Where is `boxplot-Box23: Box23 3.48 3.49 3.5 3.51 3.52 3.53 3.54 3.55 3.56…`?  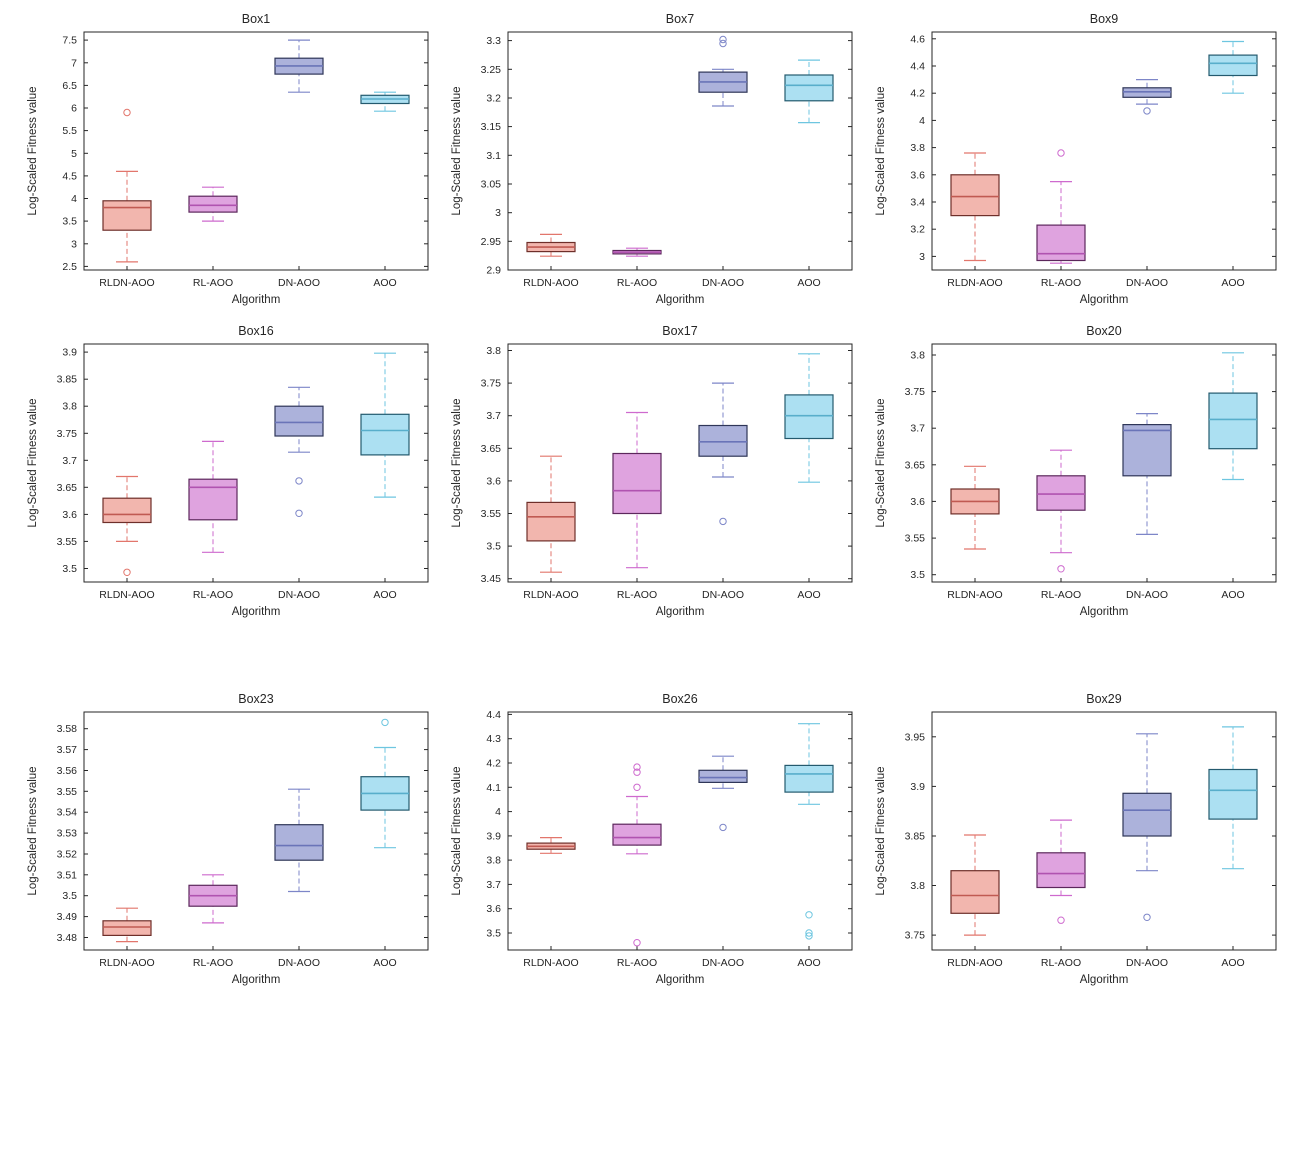
boxplot-Box23: Box23 3.48 3.49 3.5 3.51 3.52 3.53 3.54 3.55 3.56… is located at coordinates (228, 839).